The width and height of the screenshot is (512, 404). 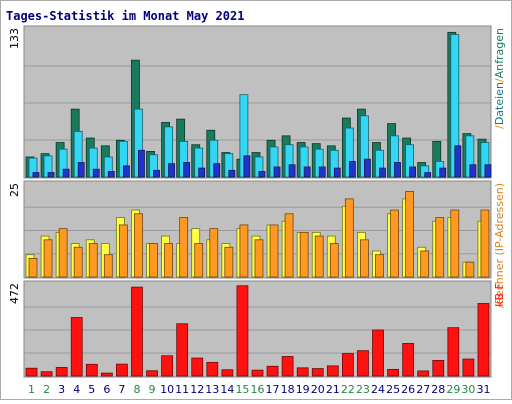 What do you see at coordinates (152, 373) in the screenshot?
I see `bar-kb f-9` at bounding box center [152, 373].